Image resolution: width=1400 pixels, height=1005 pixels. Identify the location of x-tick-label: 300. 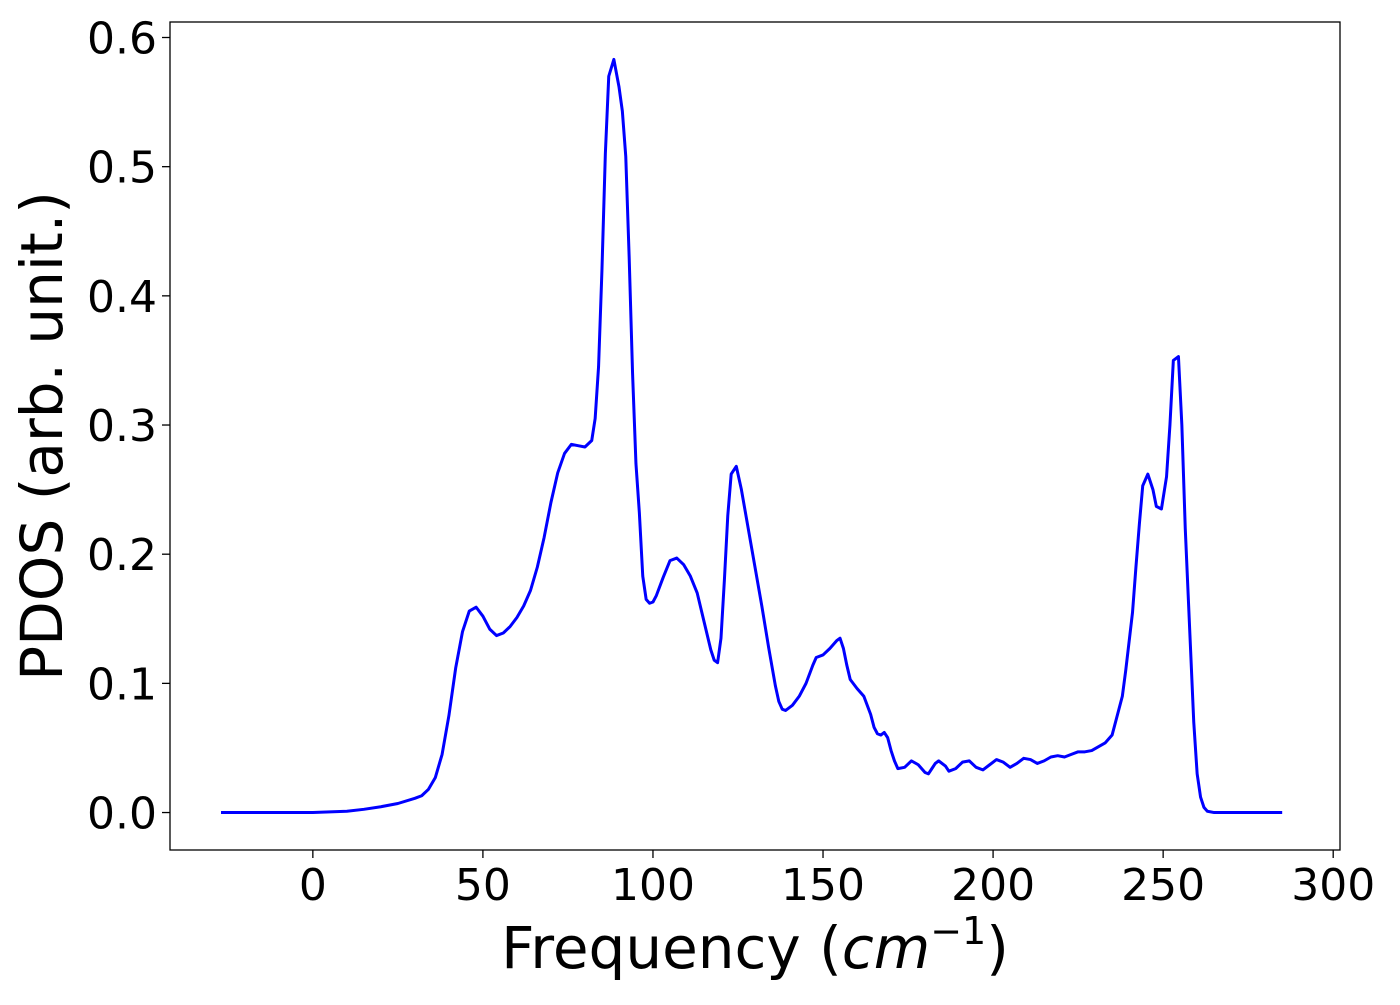
(1333, 885).